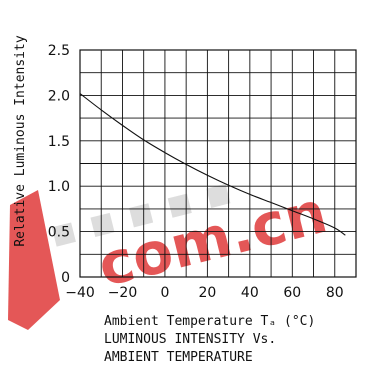  What do you see at coordinates (34, 260) in the screenshot?
I see `watermark-red-shape` at bounding box center [34, 260].